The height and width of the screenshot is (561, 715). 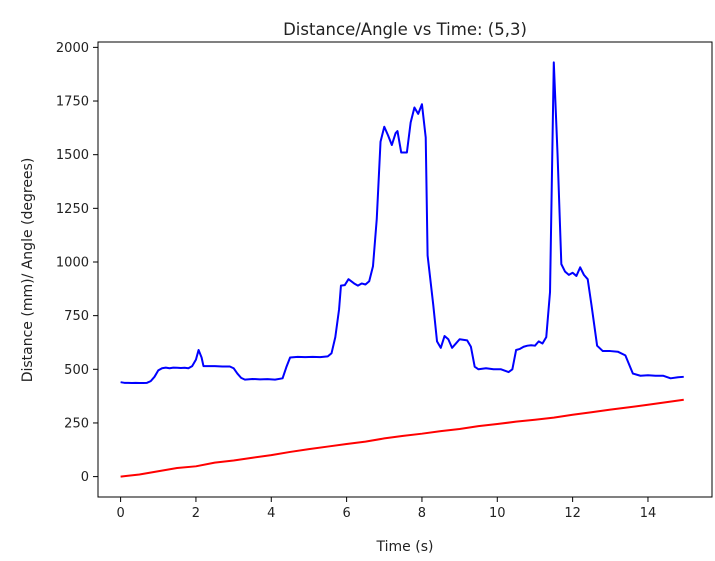 I want to click on y-tick-label: 2000, so click(x=72, y=48).